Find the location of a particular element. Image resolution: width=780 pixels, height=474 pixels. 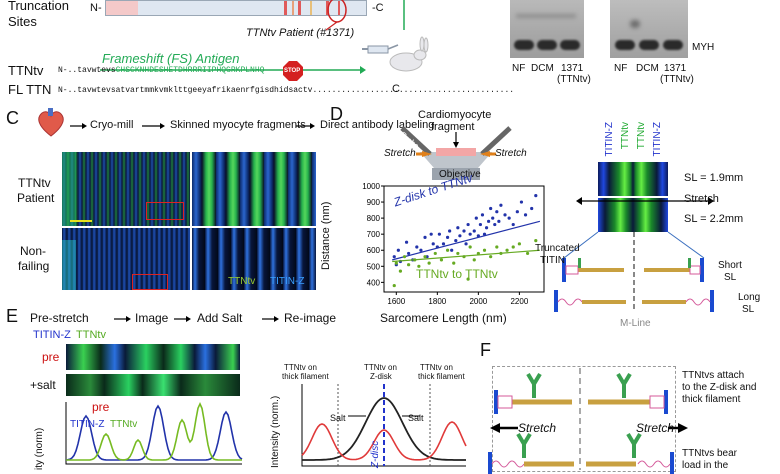

profile-ttntv-label: TTNtv is located at coordinates (124, 424).